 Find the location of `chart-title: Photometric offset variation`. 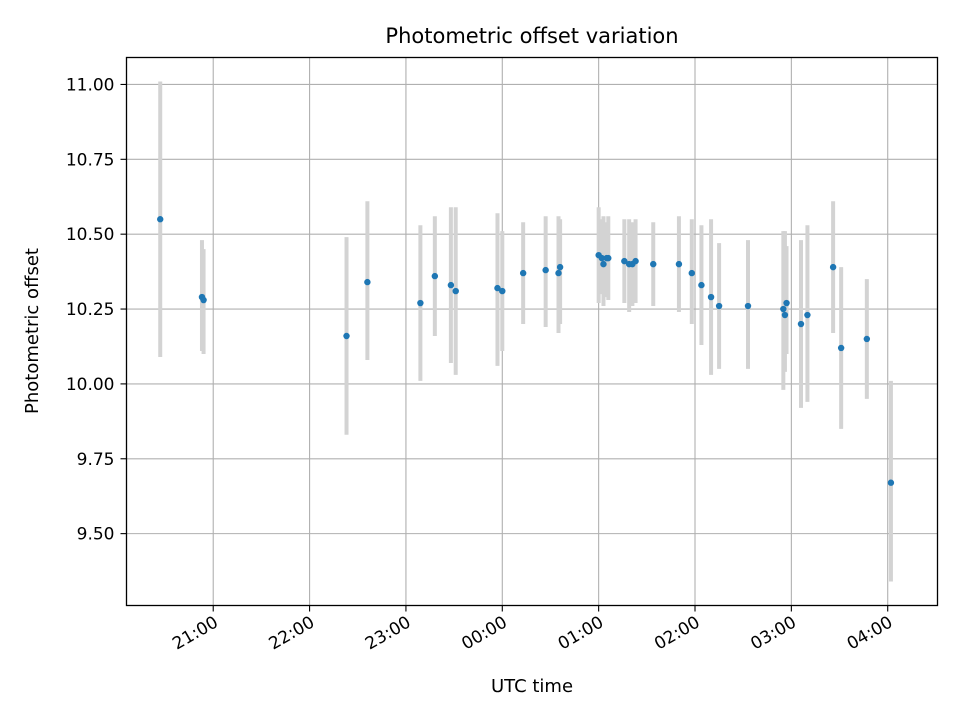

chart-title: Photometric offset variation is located at coordinates (531, 36).